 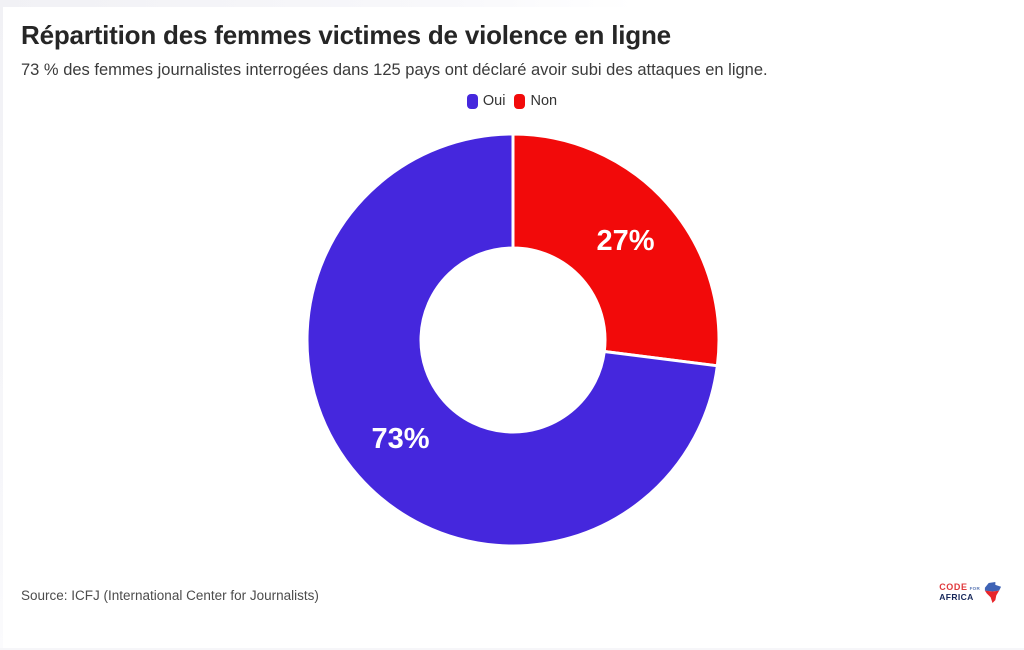 I want to click on window-edge-top, so click(x=317, y=3).